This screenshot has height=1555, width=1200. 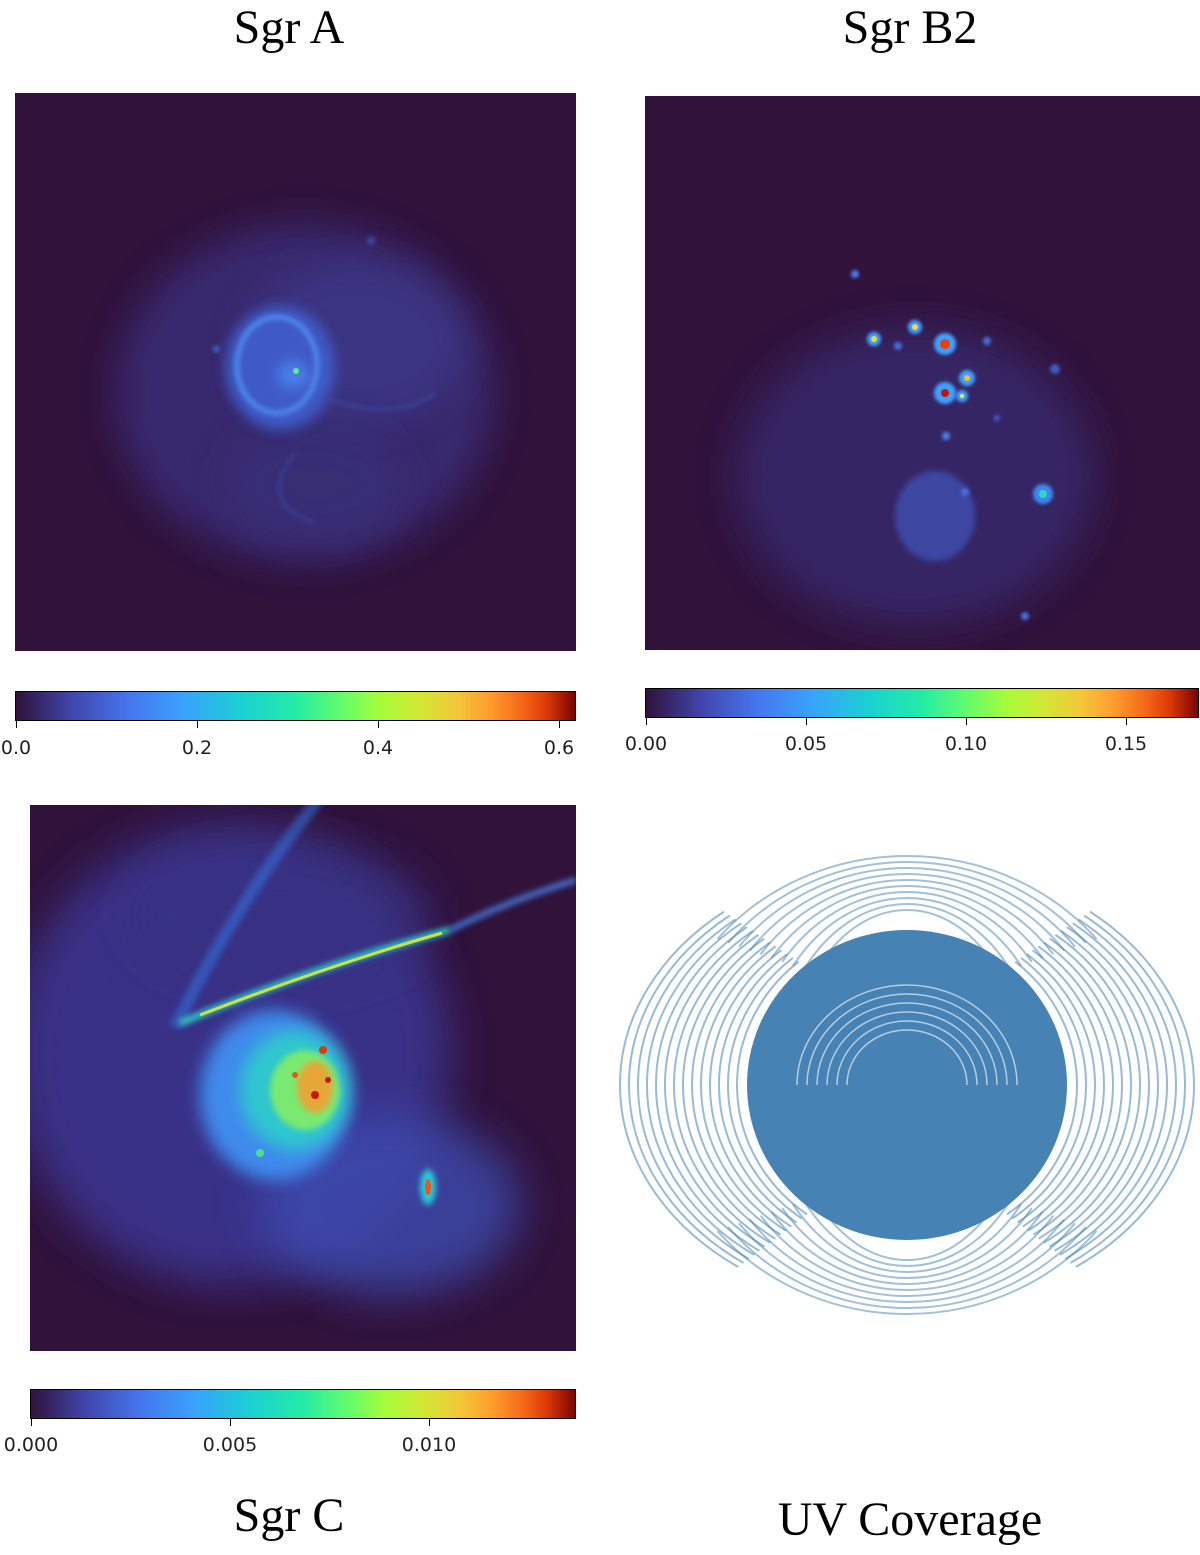 I want to click on sgr-a-colorbar, so click(x=295, y=706).